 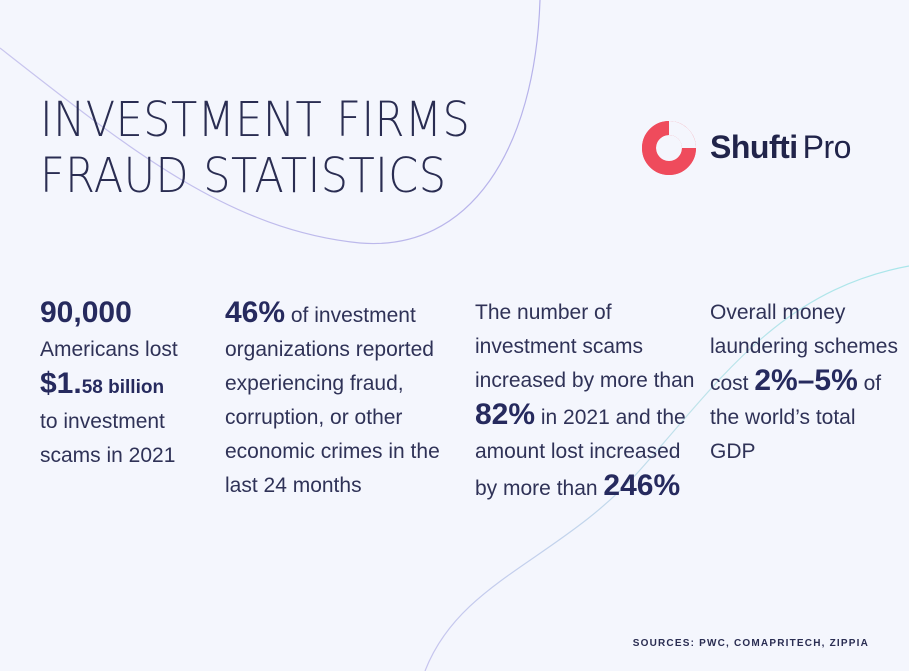 What do you see at coordinates (754, 147) in the screenshot?
I see `logo-word-shufti: Shufti` at bounding box center [754, 147].